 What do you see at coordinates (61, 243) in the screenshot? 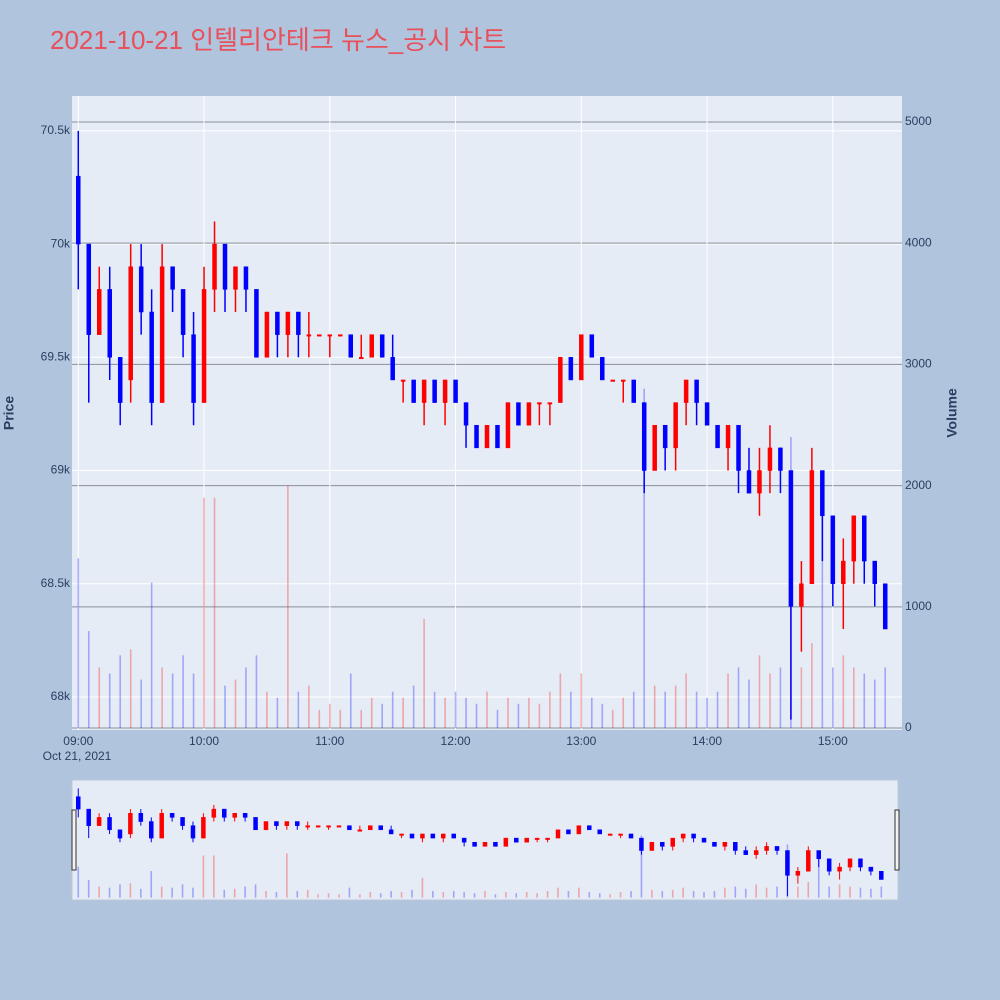
I see `y-tick-label: 70k` at bounding box center [61, 243].